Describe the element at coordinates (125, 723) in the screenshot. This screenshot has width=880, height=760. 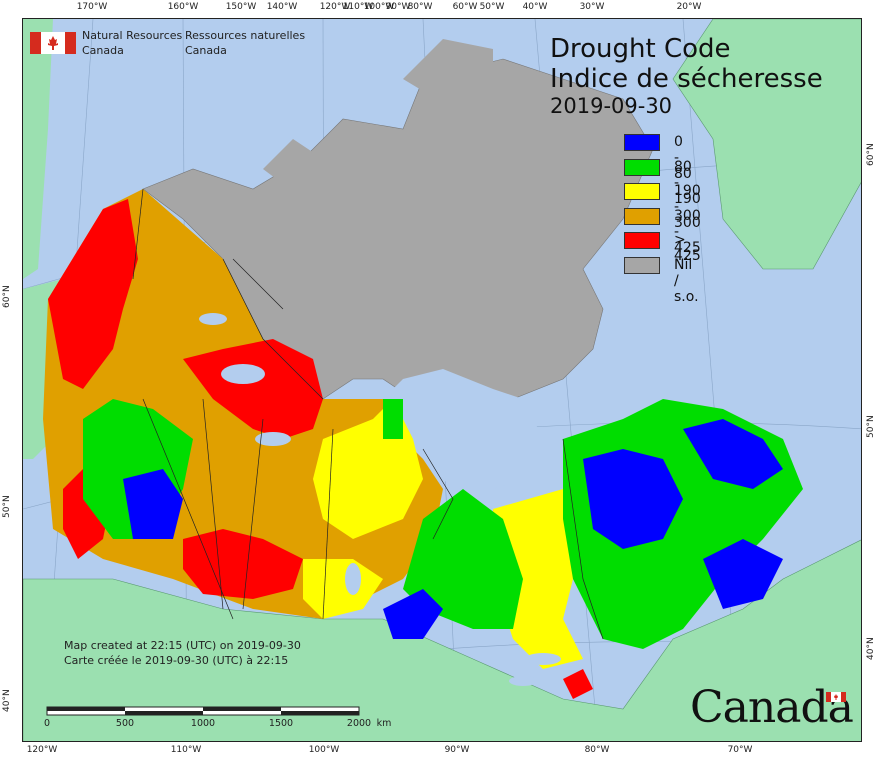
I see `scale-label: 500` at that location.